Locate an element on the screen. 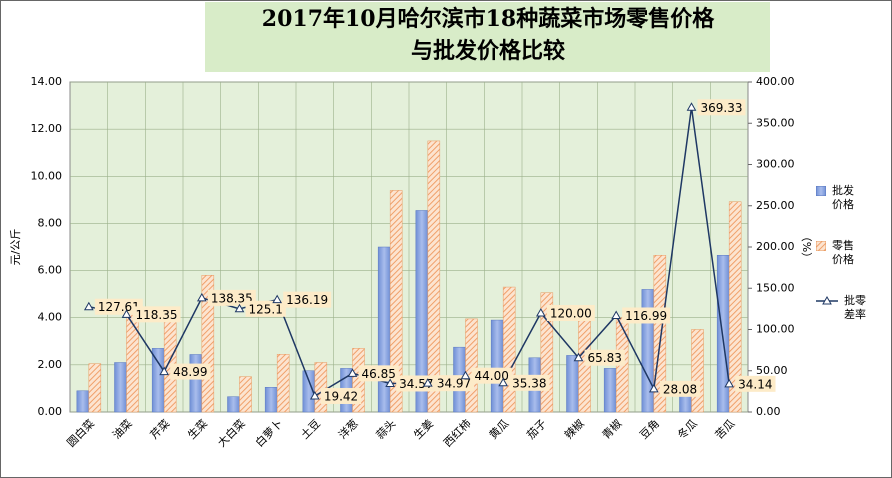 The image size is (892, 478). data-label: 34.57 is located at coordinates (416, 384).